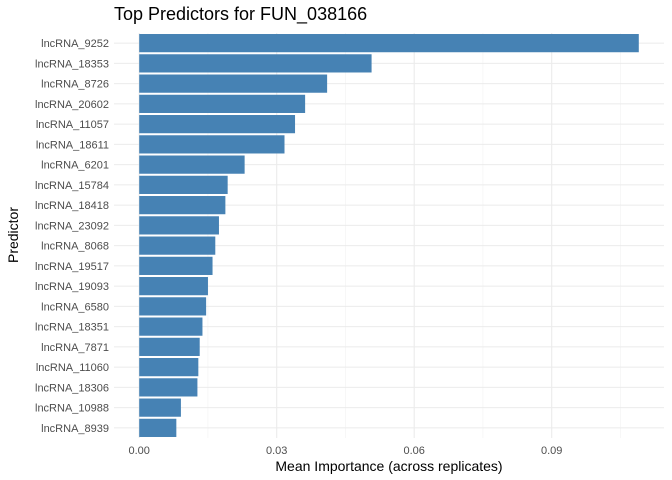 The image size is (672, 480). What do you see at coordinates (72, 206) in the screenshot?
I see `y-tick-label: lncRNA_18418` at bounding box center [72, 206].